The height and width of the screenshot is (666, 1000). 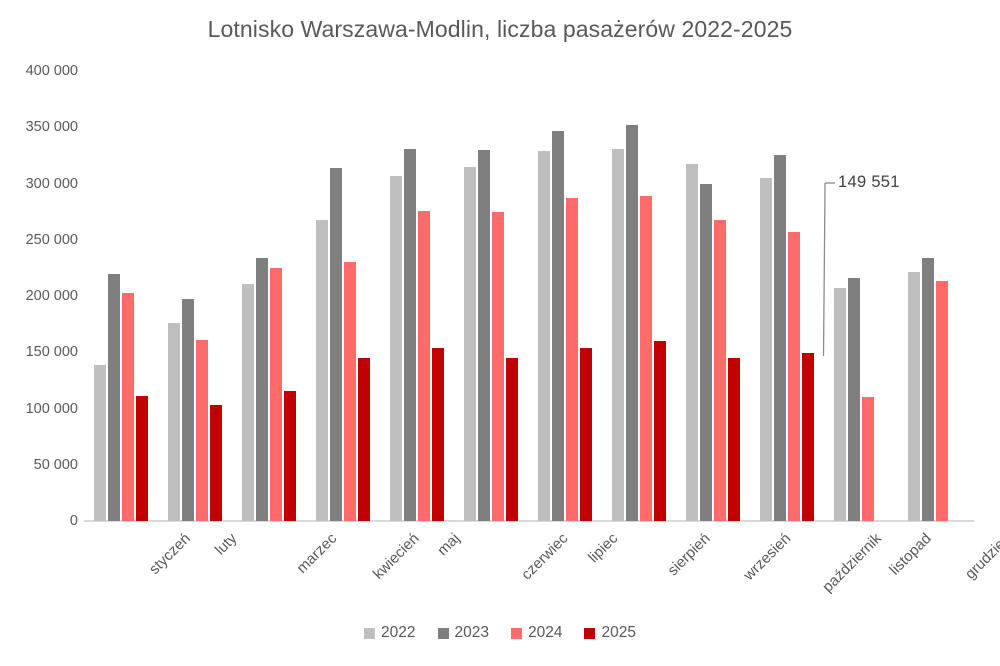 What do you see at coordinates (410, 334) in the screenshot?
I see `bar-2023-maj` at bounding box center [410, 334].